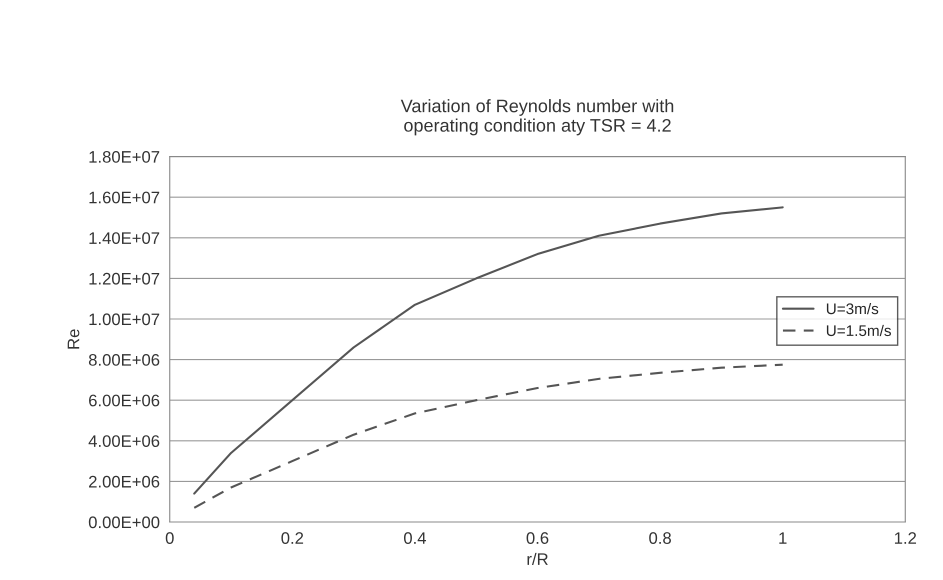  What do you see at coordinates (124, 360) in the screenshot?
I see `y-tick-label: 8.00E+06` at bounding box center [124, 360].